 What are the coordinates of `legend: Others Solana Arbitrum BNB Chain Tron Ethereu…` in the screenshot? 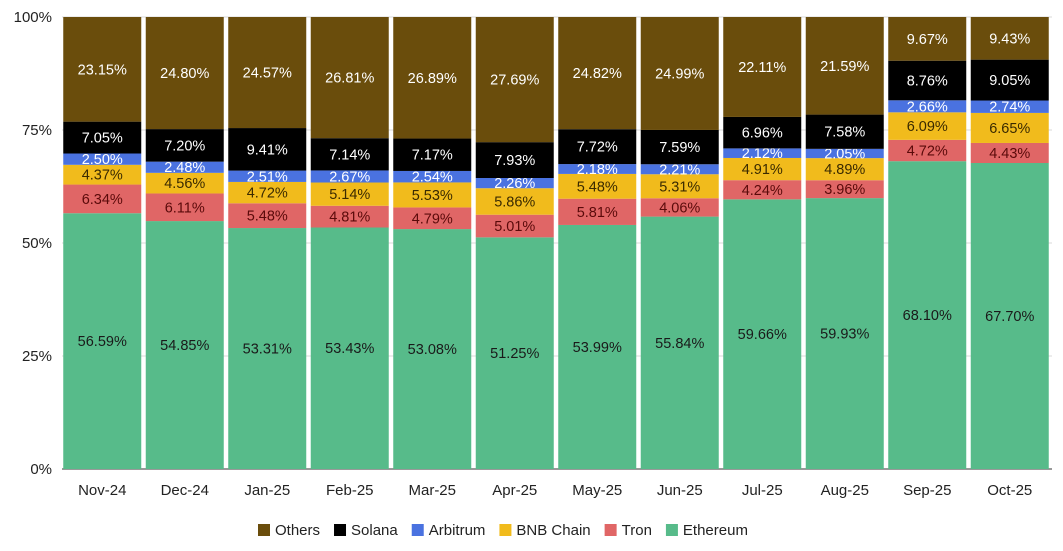 It's located at (503, 530).